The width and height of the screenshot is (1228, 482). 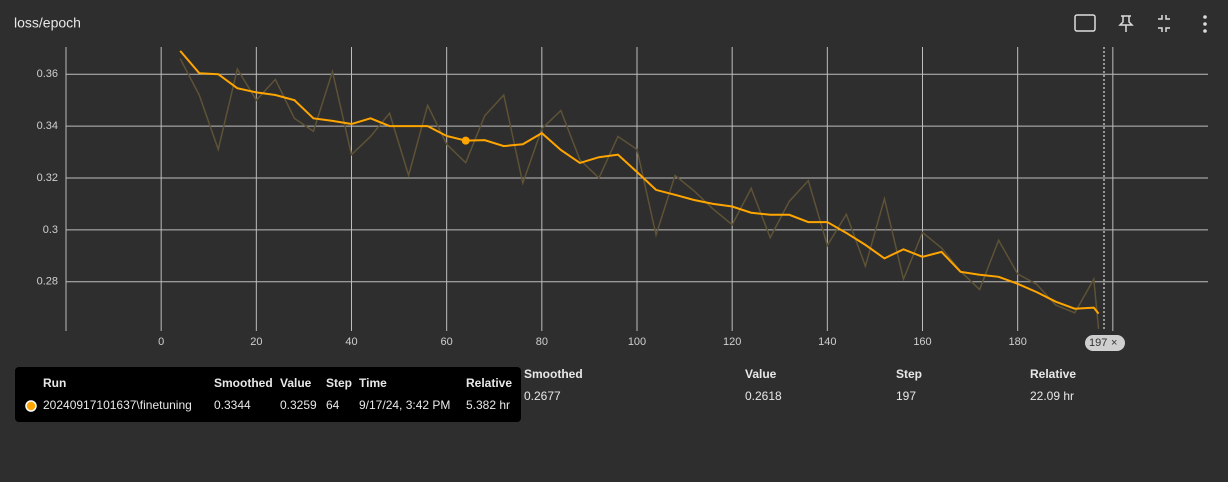 I want to click on table-cell: 22.09 hr, so click(x=1052, y=396).